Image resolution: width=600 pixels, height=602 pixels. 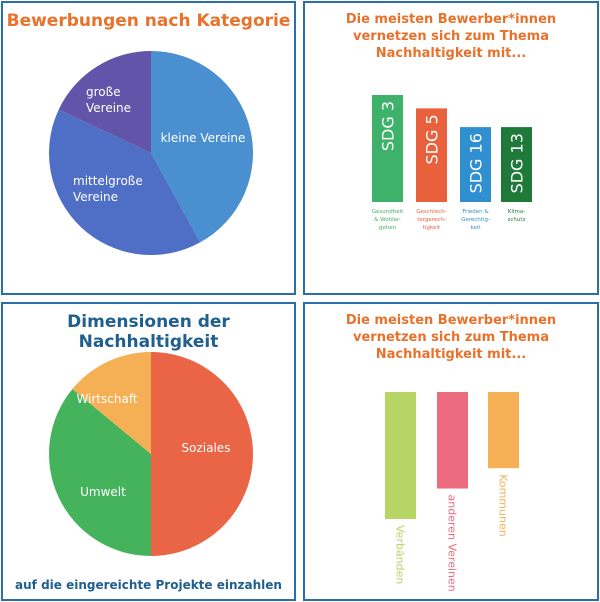 What do you see at coordinates (452, 492) in the screenshot?
I see `bar-chart-partner: Verbänden anderen Vereinen Kommunen` at bounding box center [452, 492].